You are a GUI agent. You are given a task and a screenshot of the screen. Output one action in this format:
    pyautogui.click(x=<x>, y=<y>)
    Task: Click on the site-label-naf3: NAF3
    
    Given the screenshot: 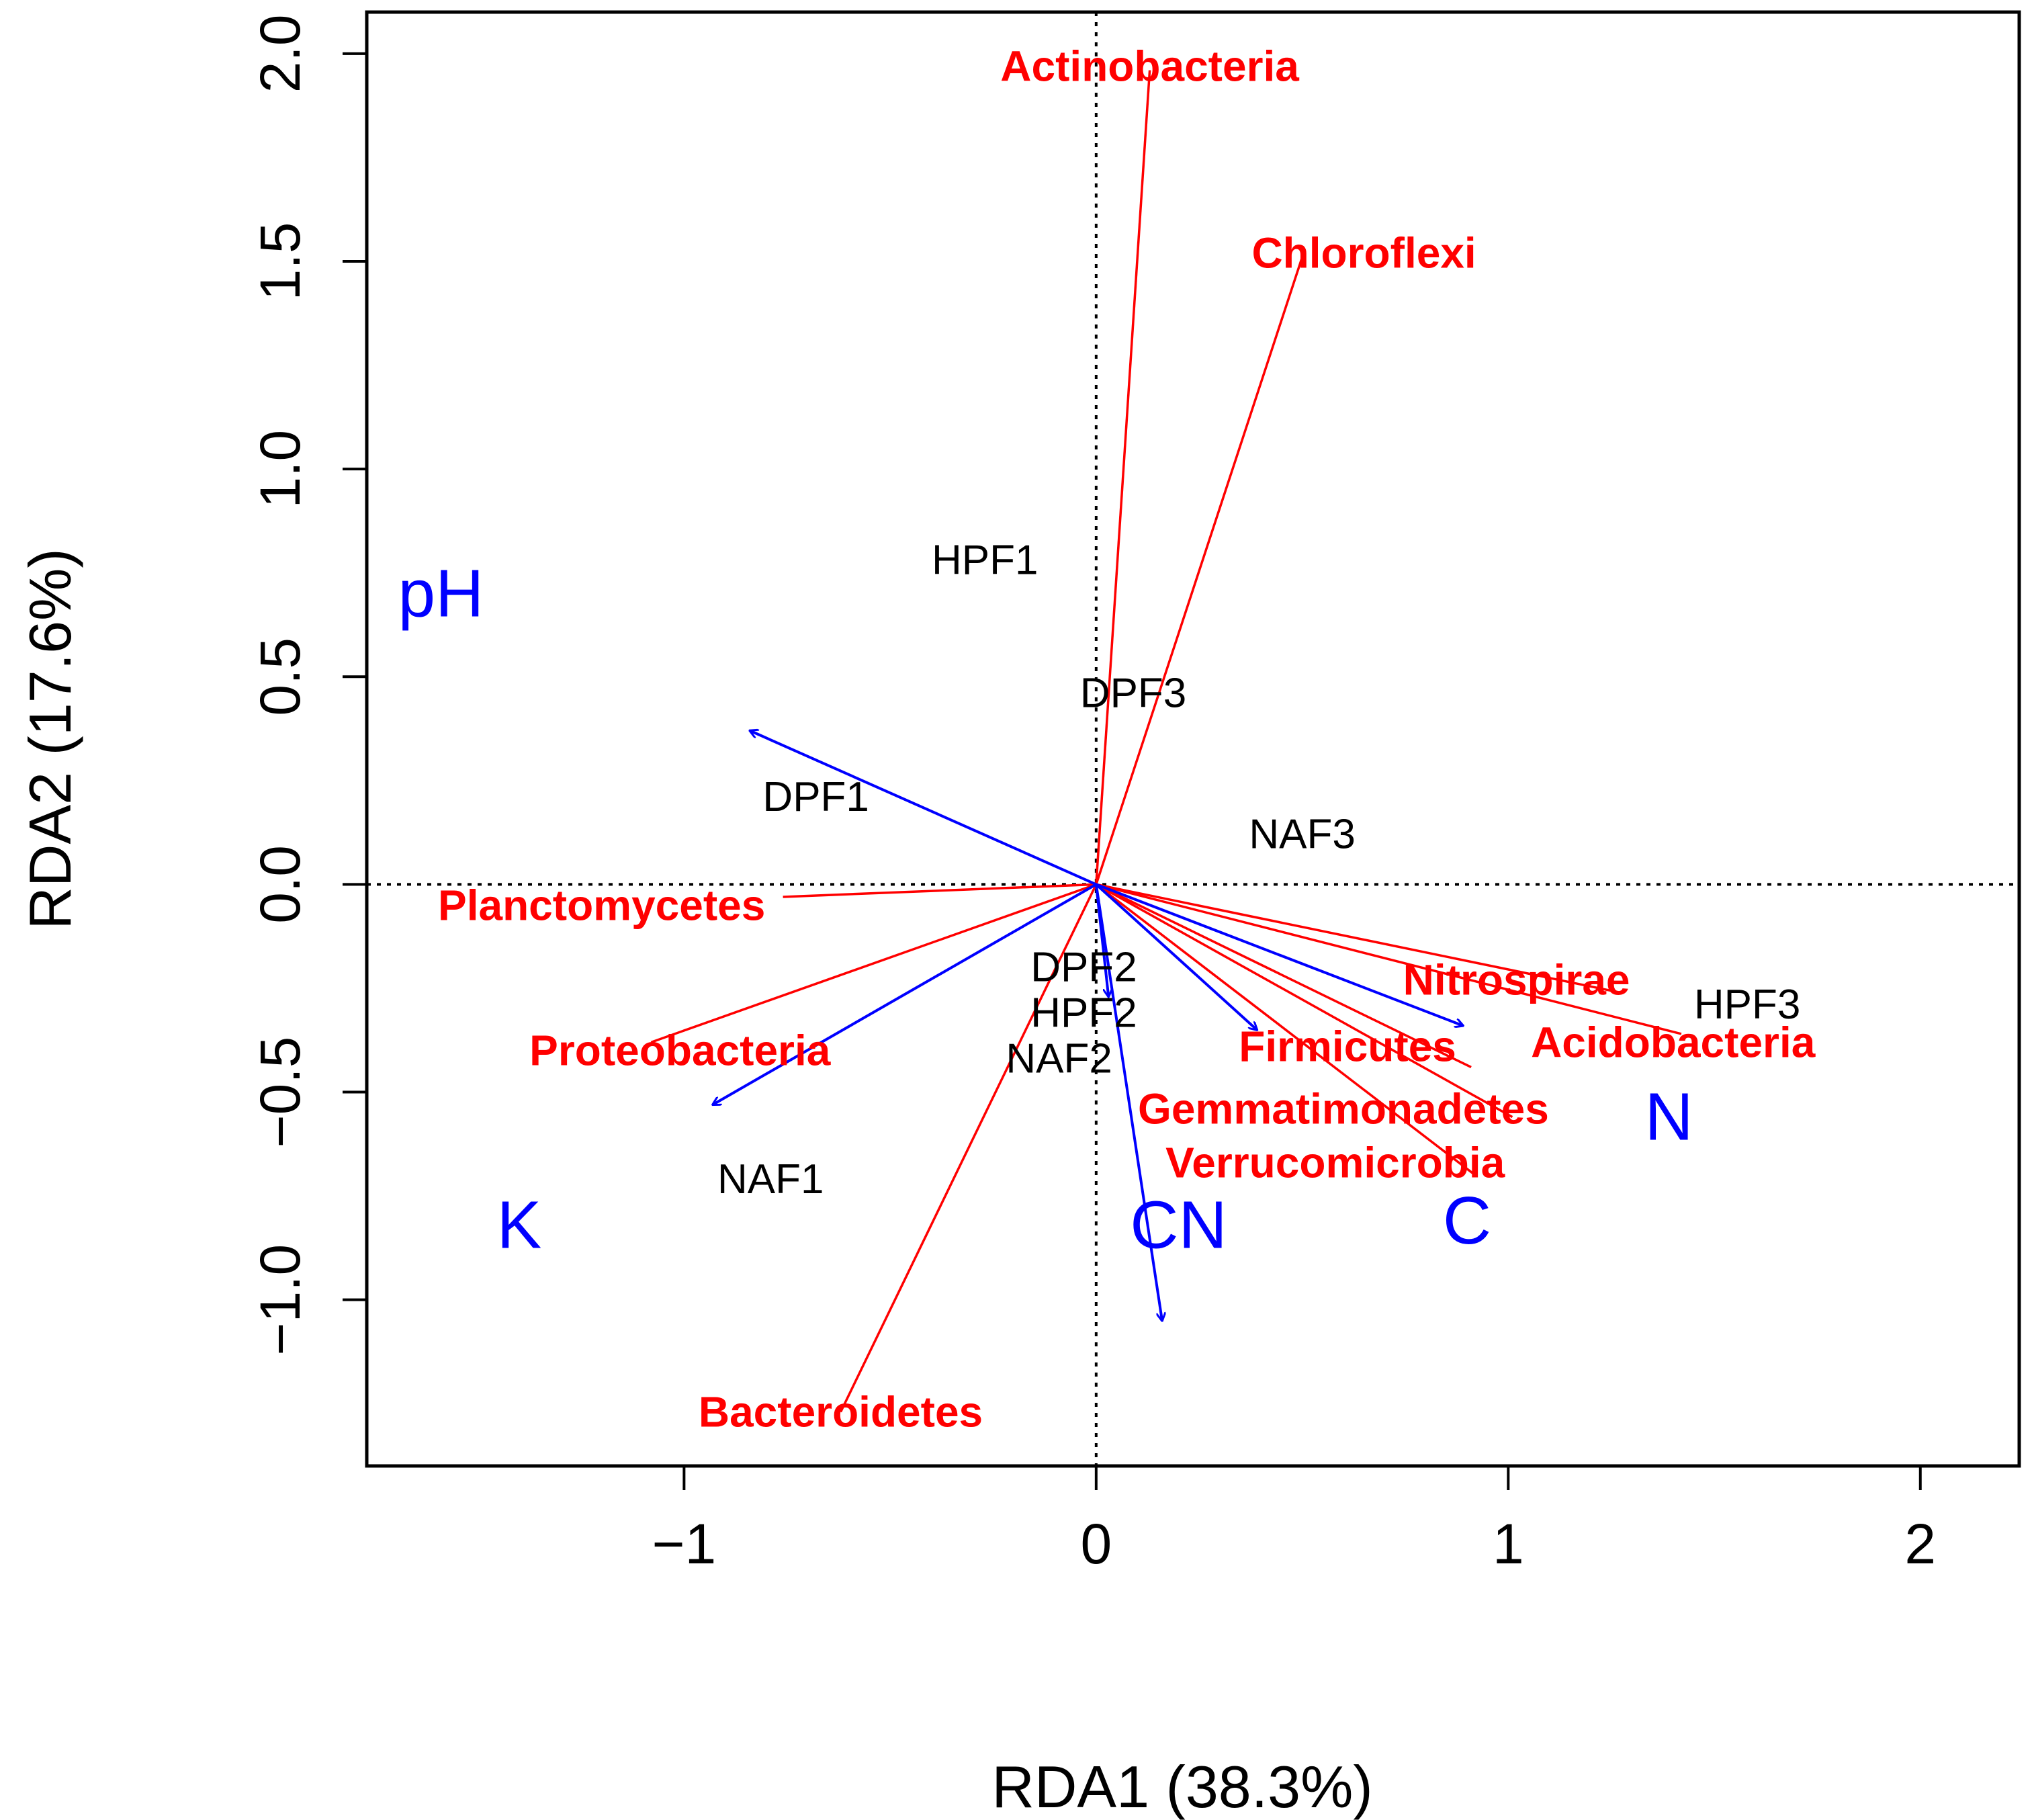 What is the action you would take?
    pyautogui.click(x=1302, y=835)
    